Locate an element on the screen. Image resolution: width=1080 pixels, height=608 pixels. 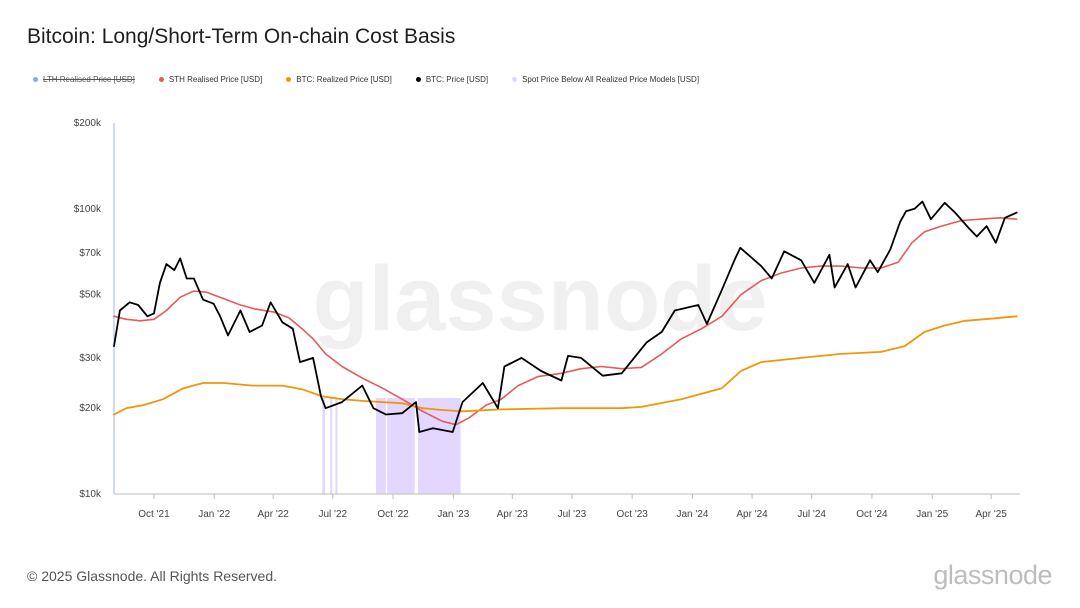
y-tick-label-6: $10k is located at coordinates (90, 494).